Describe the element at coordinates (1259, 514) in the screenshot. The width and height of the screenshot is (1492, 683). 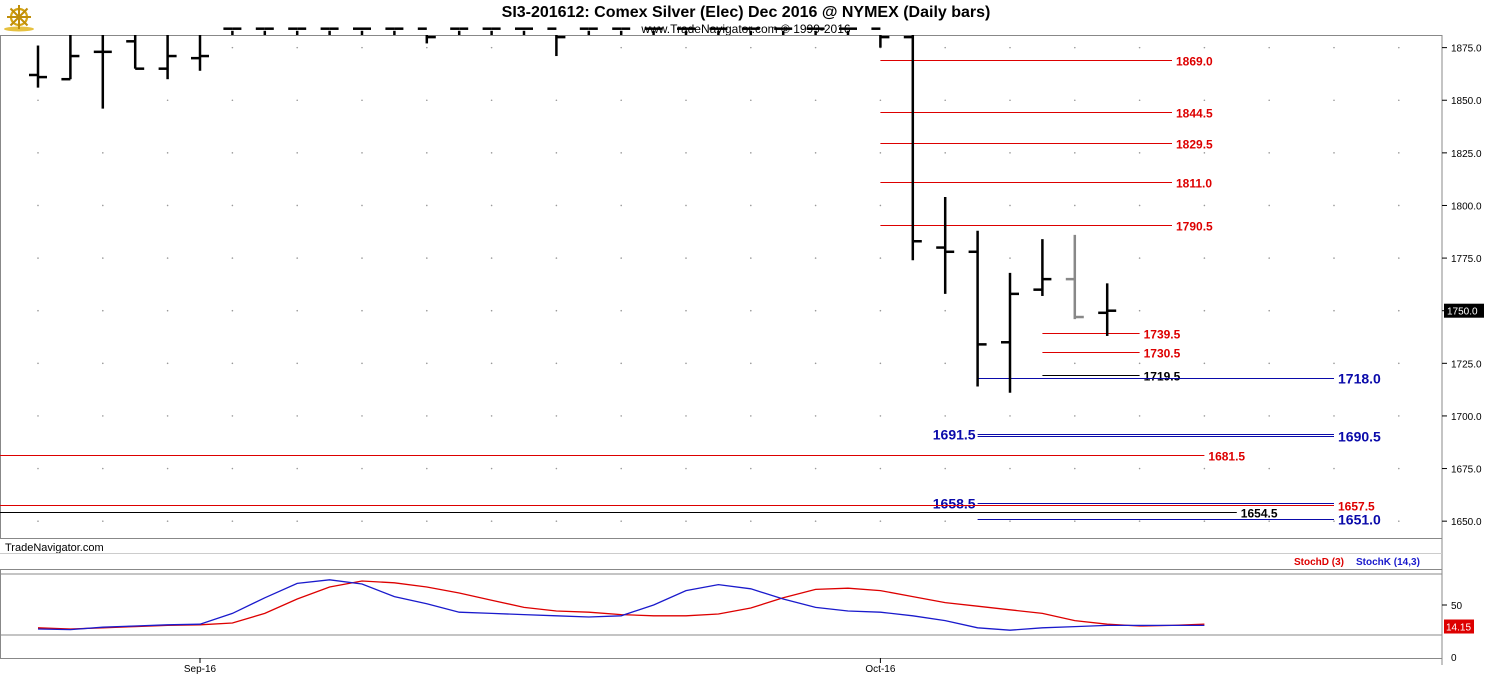
I see `level-label: 1654.5` at that location.